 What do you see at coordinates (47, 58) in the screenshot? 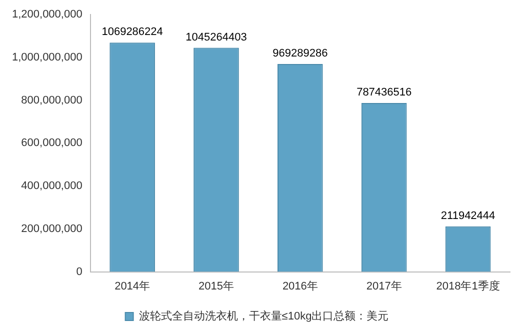
I see `y-tick-label: 1,000,000,000` at bounding box center [47, 58].